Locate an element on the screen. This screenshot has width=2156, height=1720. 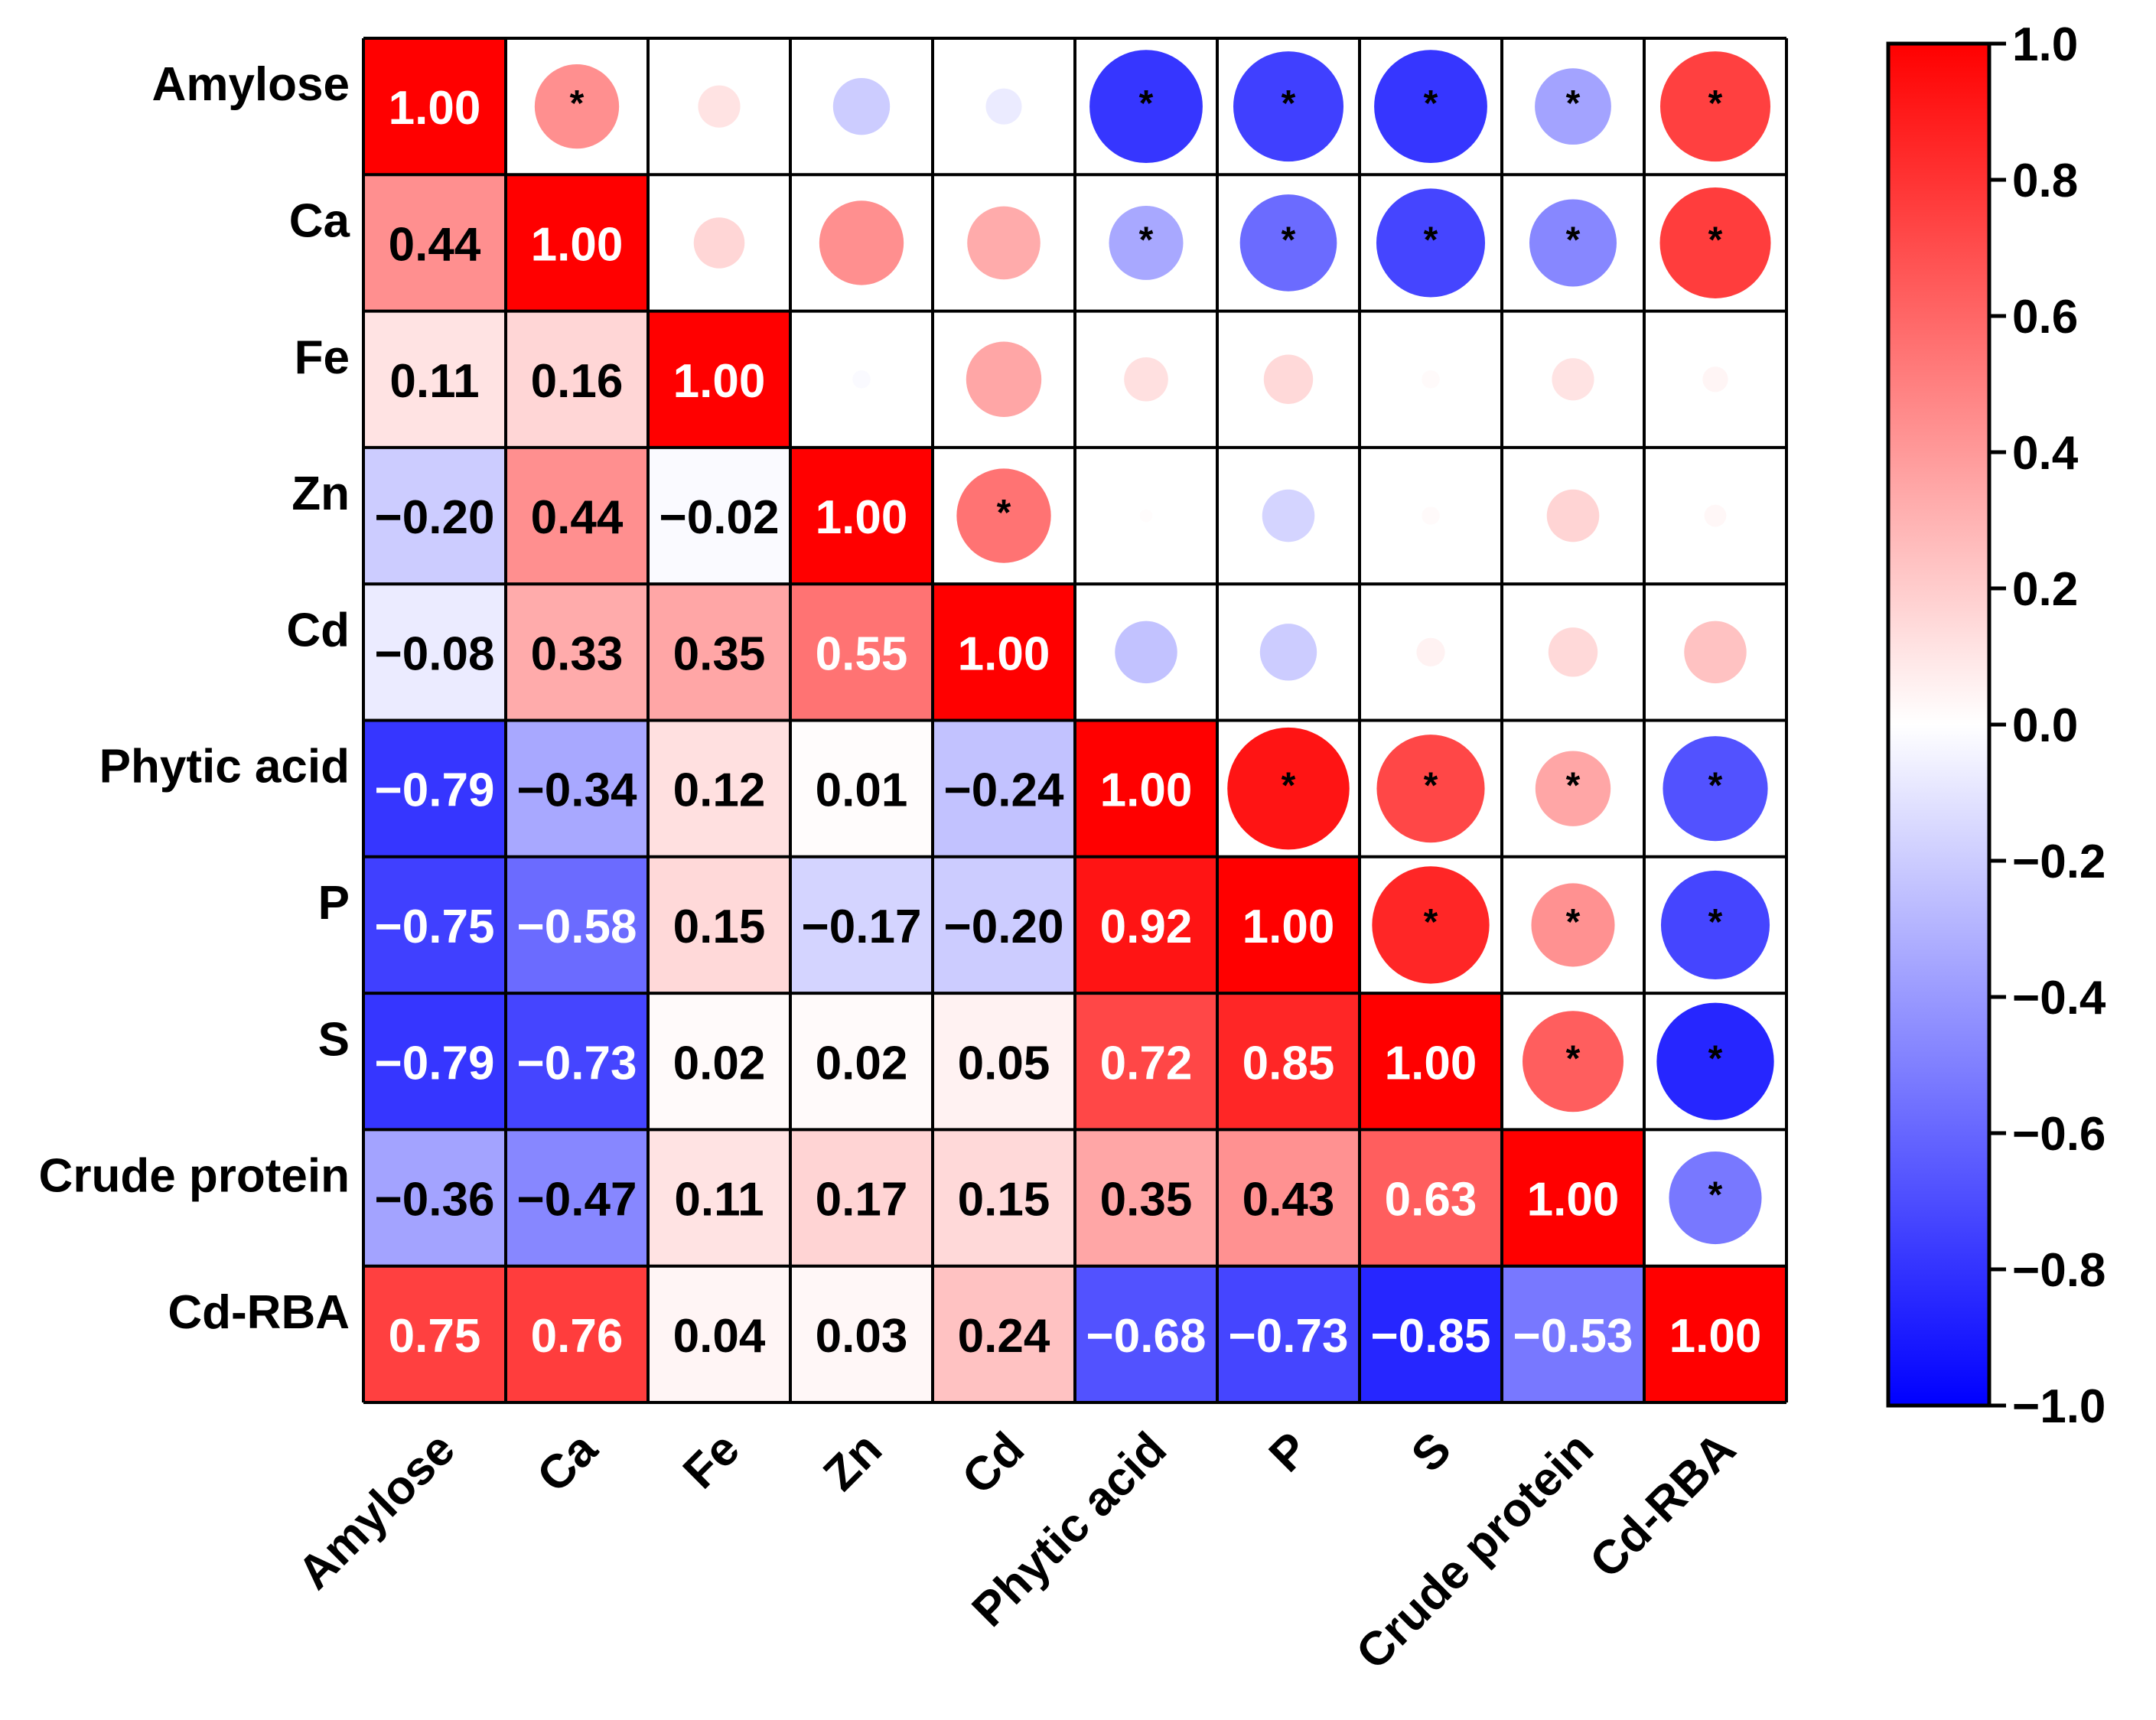
cell-circle-zn-s is located at coordinates (1431, 516).